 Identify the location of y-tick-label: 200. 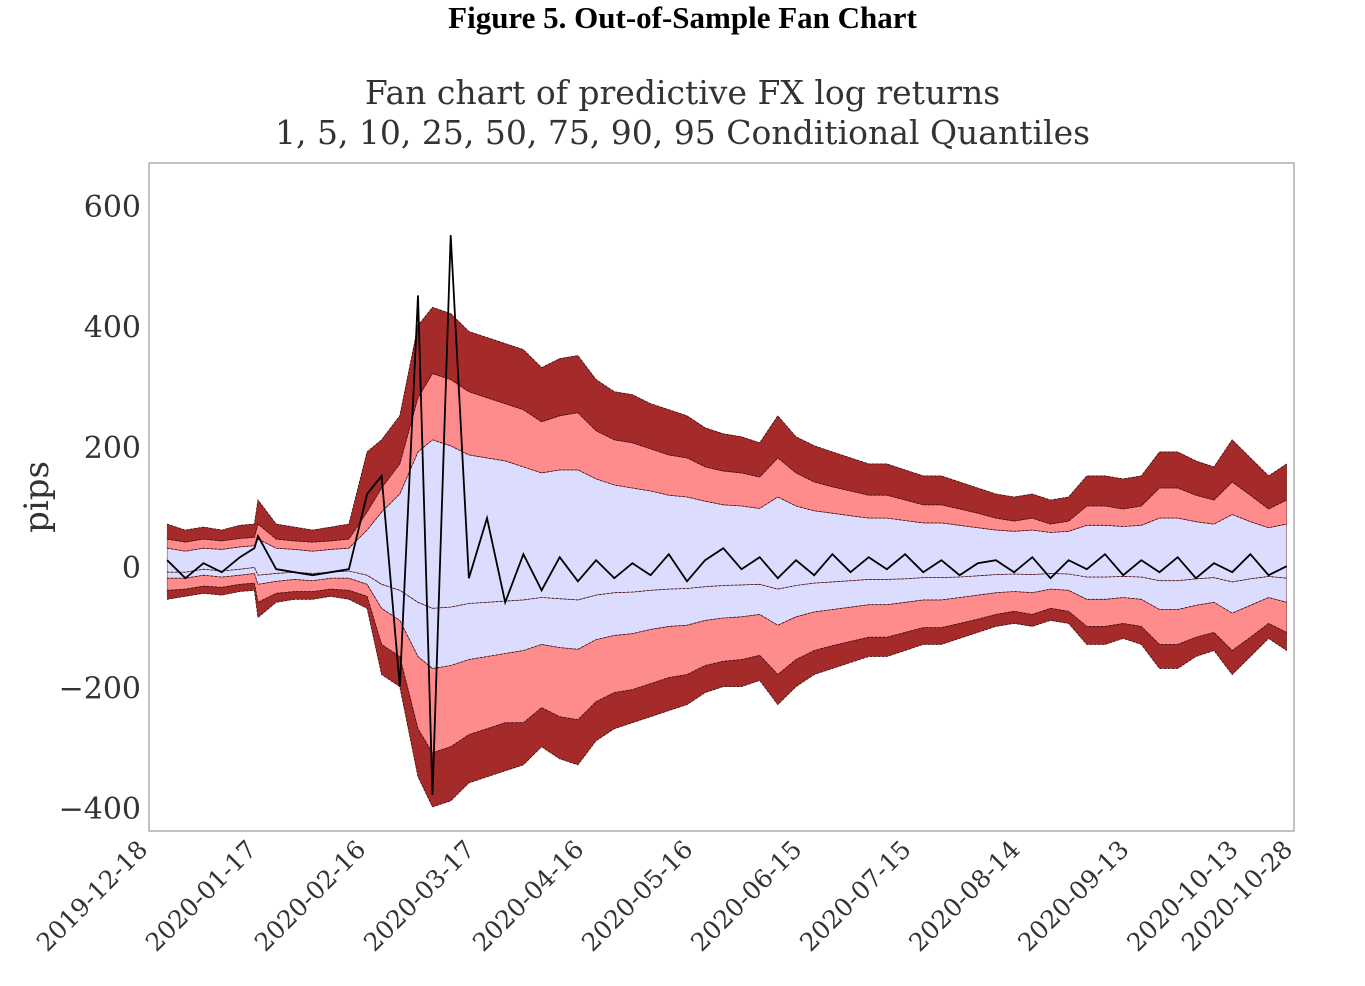
(112, 448).